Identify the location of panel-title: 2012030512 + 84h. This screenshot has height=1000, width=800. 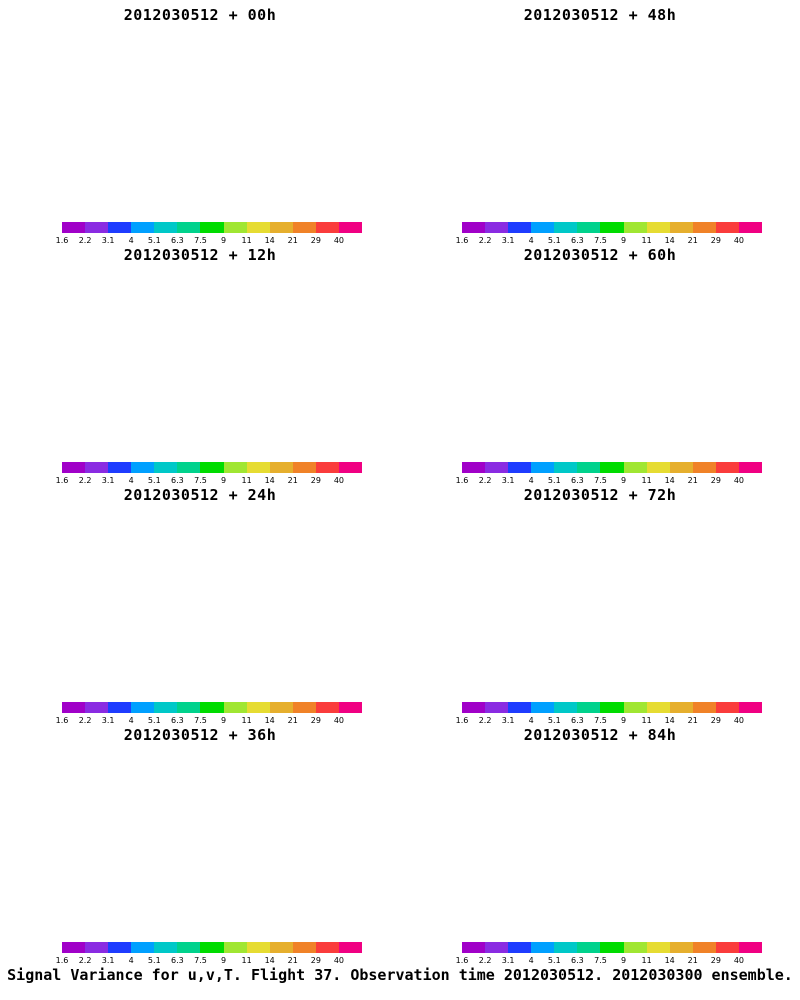
(600, 735).